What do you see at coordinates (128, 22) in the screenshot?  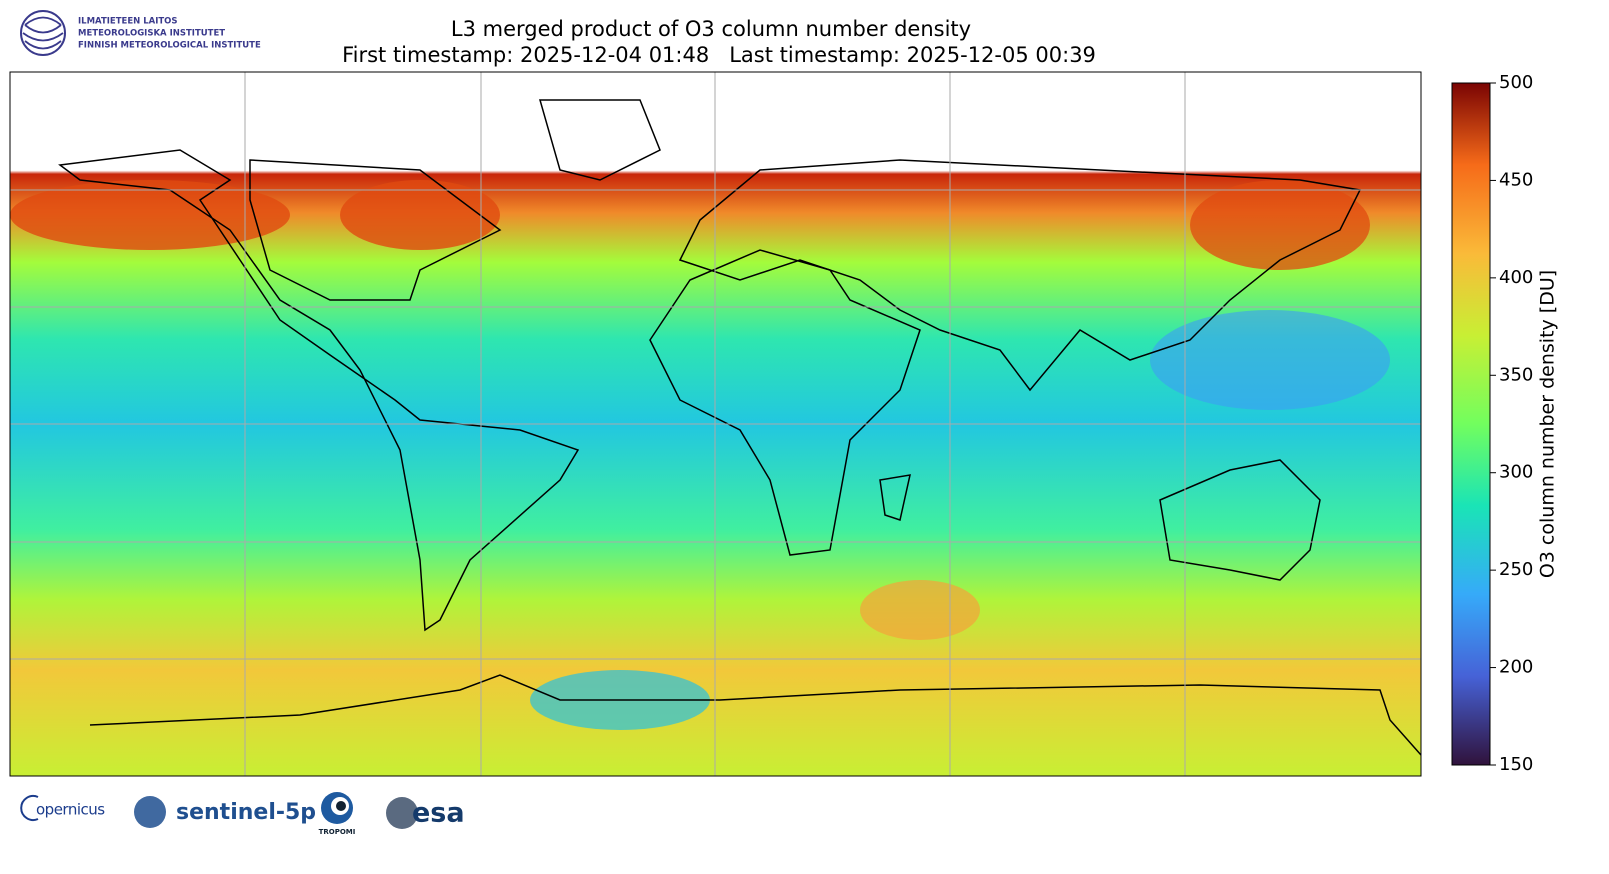 I see `logo-text: ILMATIETEEN LAITOS` at bounding box center [128, 22].